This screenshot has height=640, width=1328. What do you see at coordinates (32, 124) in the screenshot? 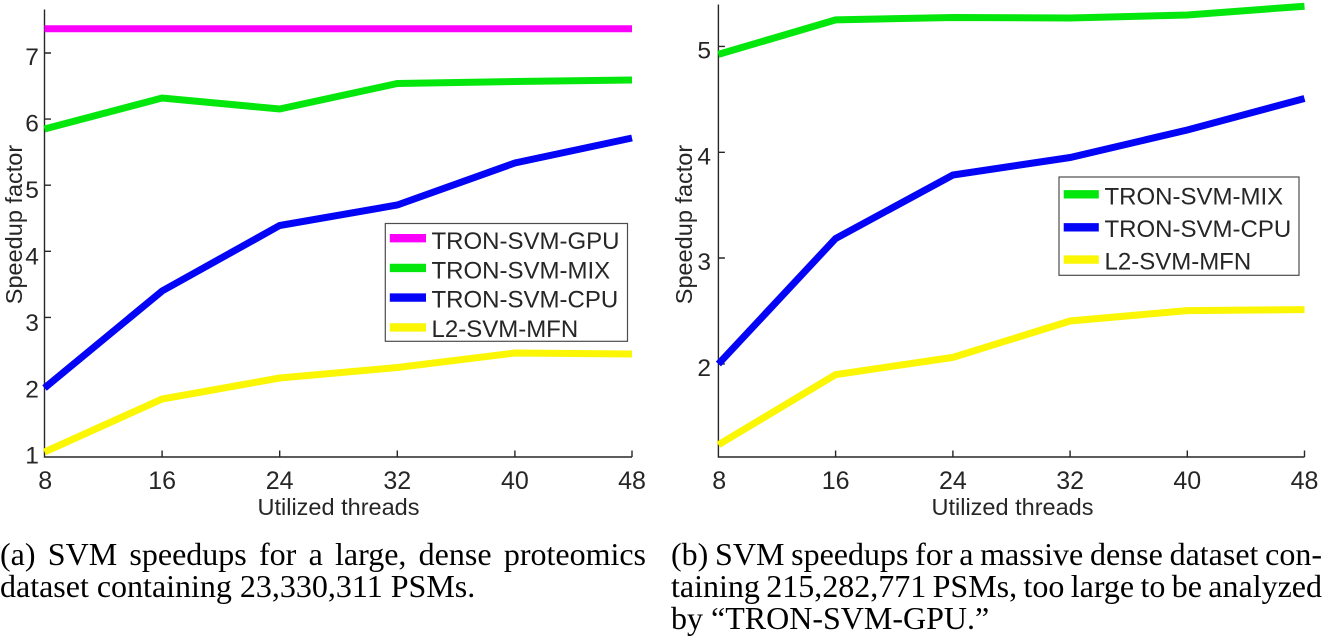
I see `svg-text: 6` at bounding box center [32, 124].